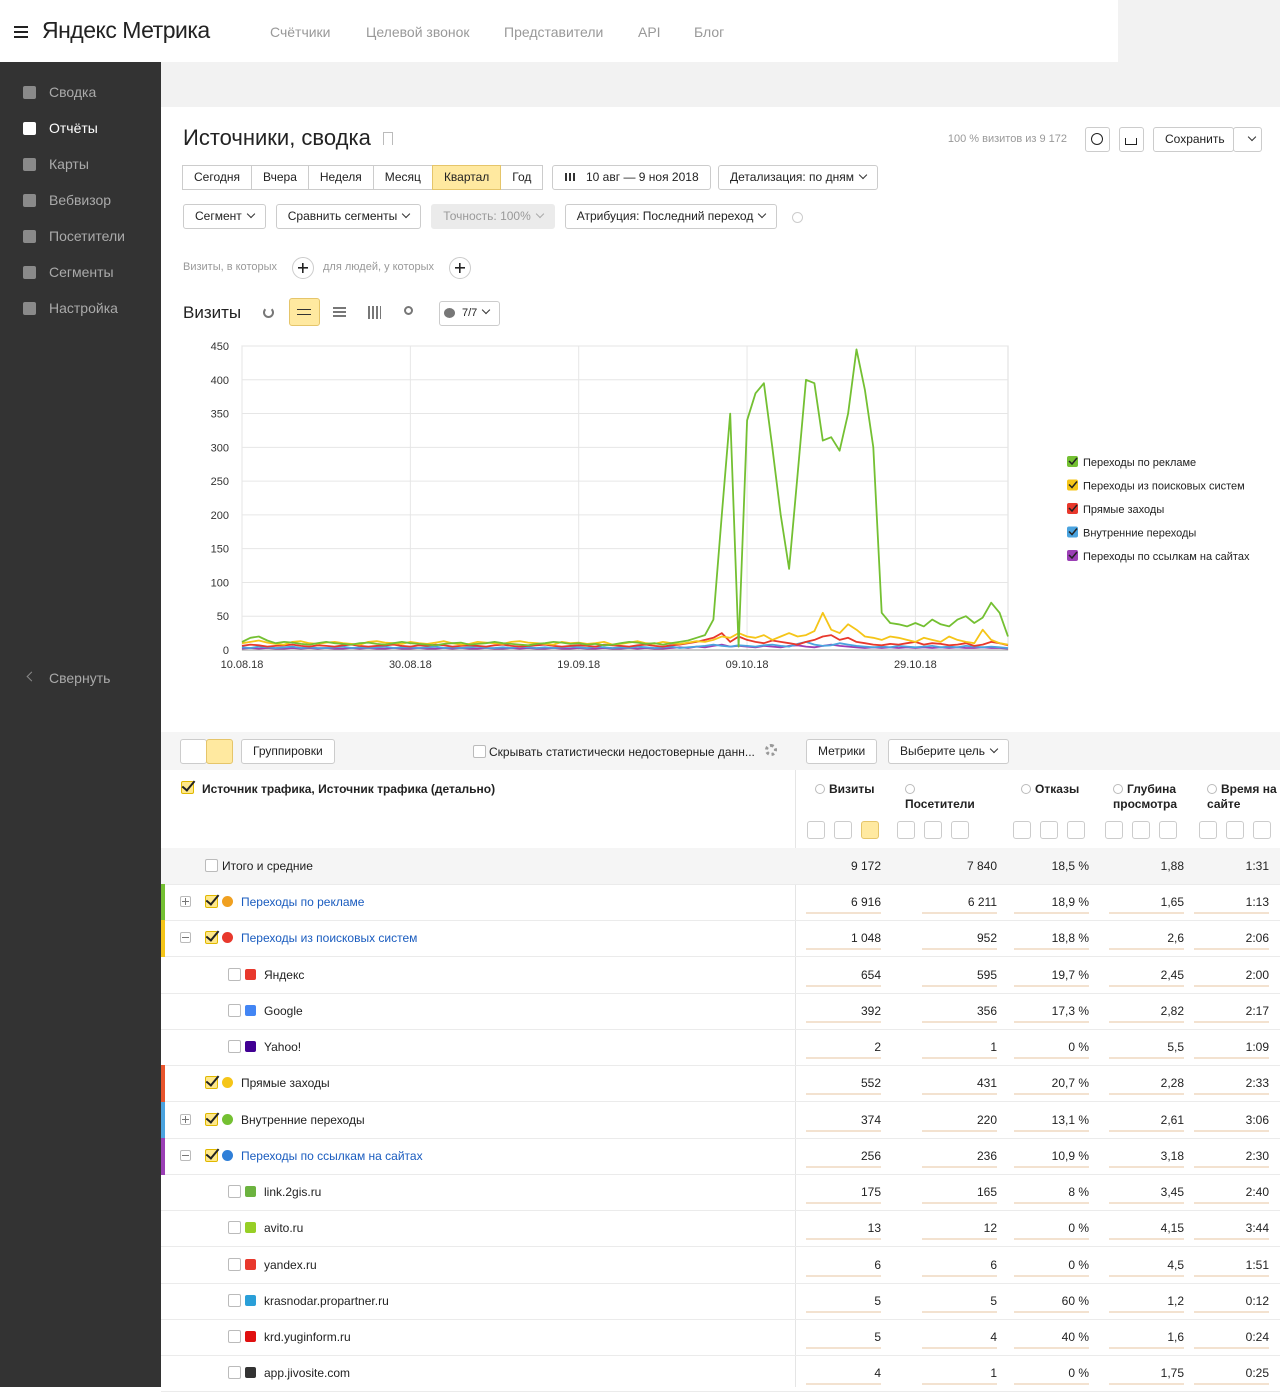 The width and height of the screenshot is (1280, 1392). I want to click on sidebar-item: Сводка, so click(73, 92).